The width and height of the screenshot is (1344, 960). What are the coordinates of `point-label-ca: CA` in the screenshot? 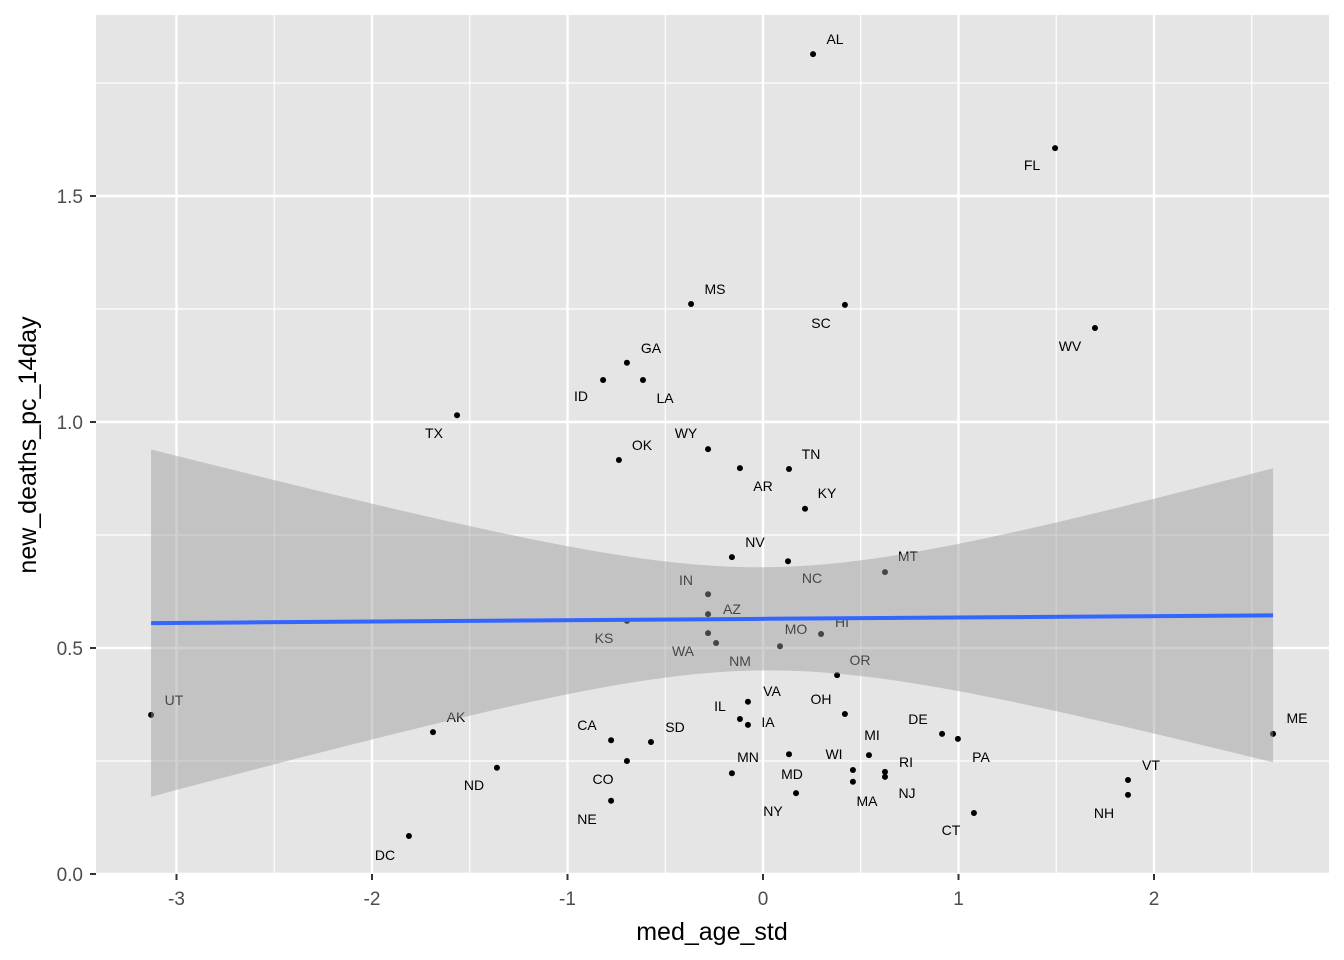 It's located at (587, 725).